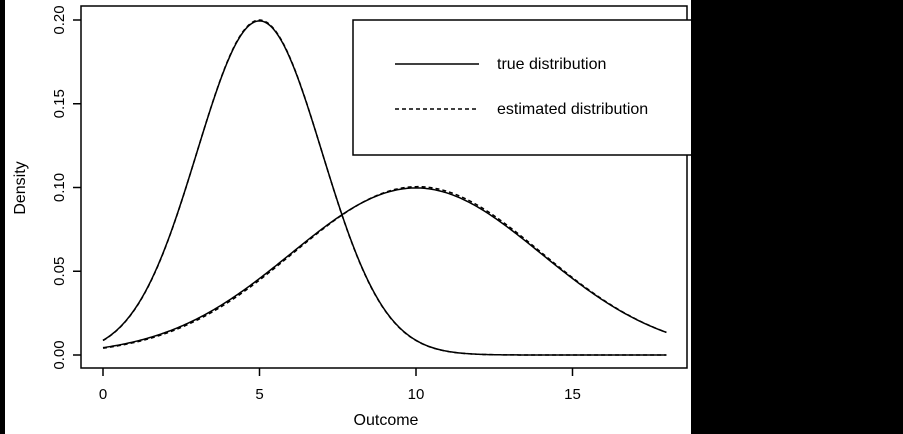  Describe the element at coordinates (20, 187) in the screenshot. I see `y-axis-title: Density` at that location.